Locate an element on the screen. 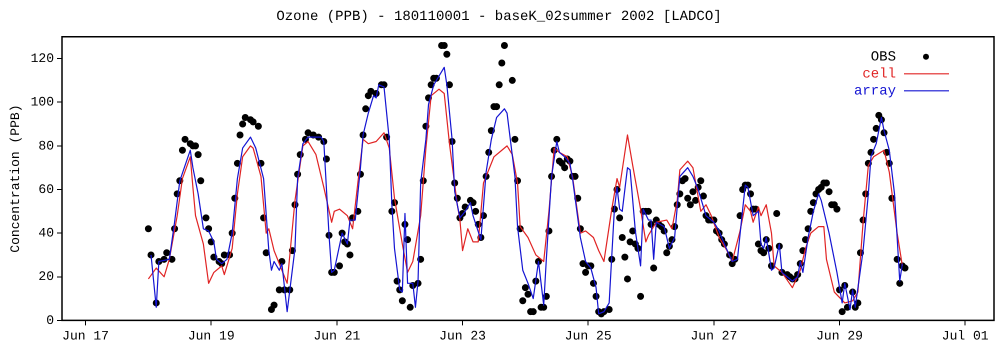 Image resolution: width=1000 pixels, height=347 pixels. y-tick-label: 100 is located at coordinates (42, 102).